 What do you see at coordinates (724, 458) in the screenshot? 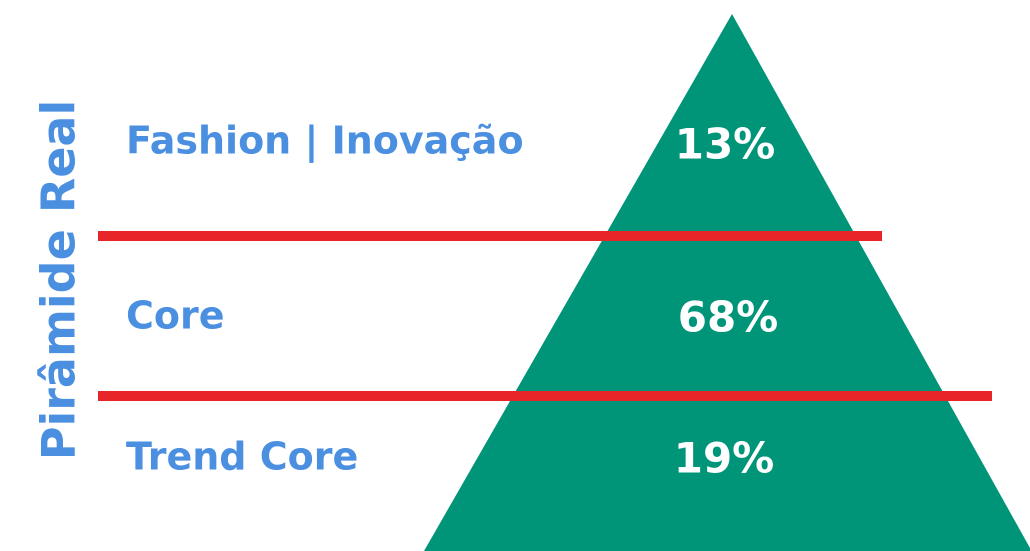
I see `level-value: 19%` at bounding box center [724, 458].